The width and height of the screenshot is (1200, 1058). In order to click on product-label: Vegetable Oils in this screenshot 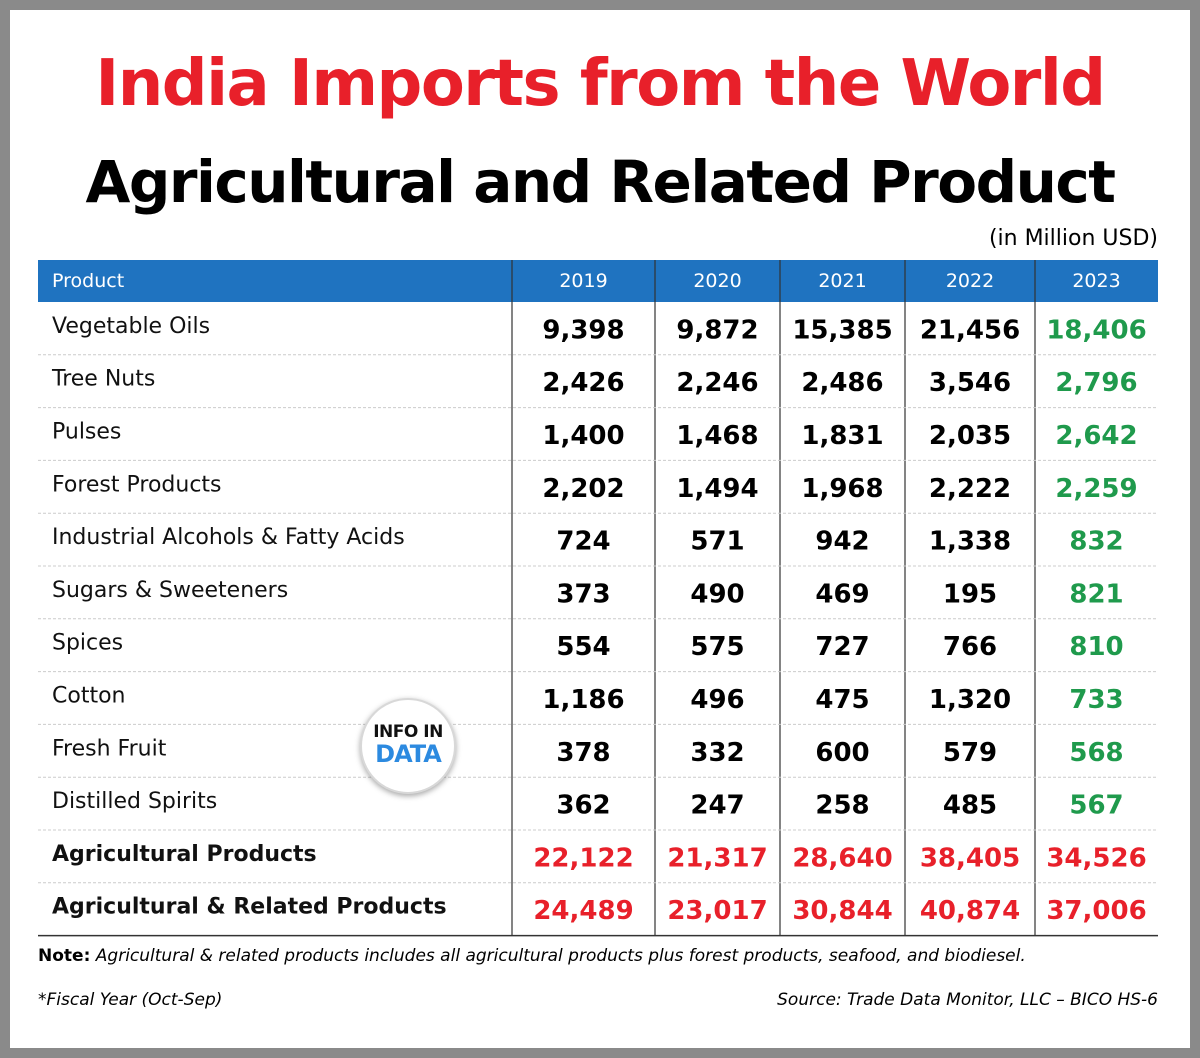, I will do `click(131, 326)`.